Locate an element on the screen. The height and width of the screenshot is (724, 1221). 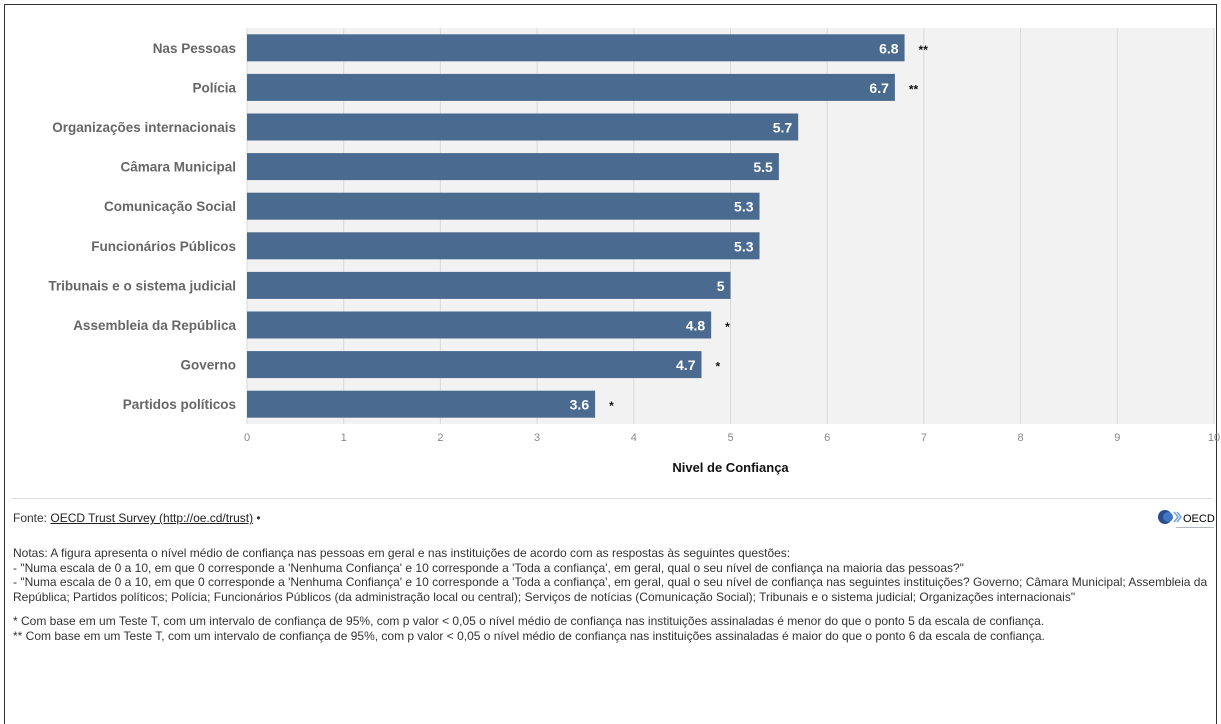
oecd-logo: OECD is located at coordinates (1186, 519).